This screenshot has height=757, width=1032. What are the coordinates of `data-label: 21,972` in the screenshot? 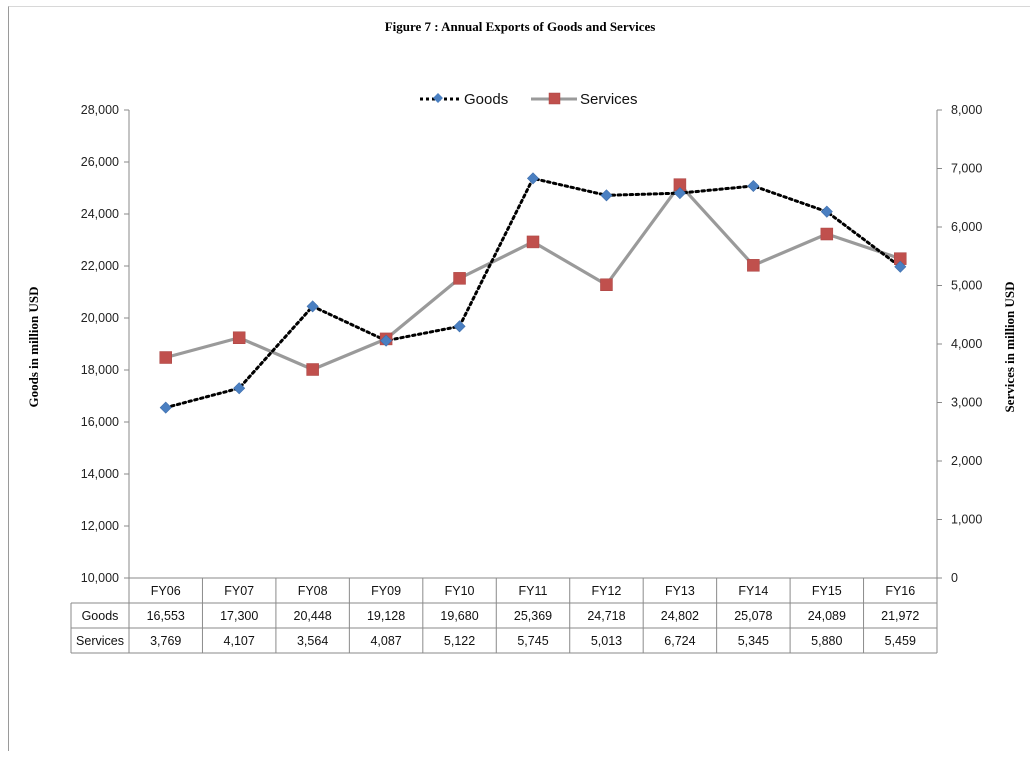 It's located at (900, 616).